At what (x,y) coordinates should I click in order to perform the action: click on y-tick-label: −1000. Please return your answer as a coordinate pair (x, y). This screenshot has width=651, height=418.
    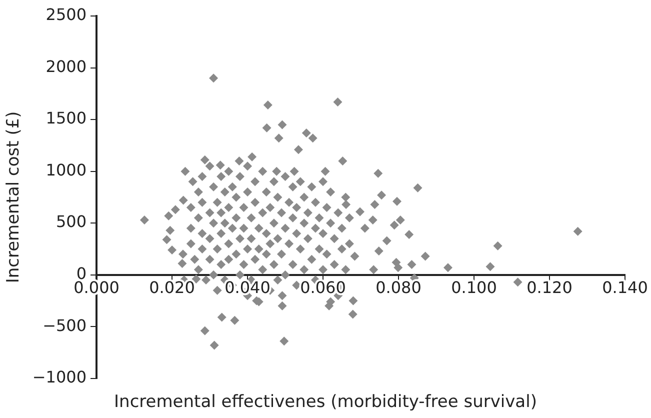
    Looking at the image, I should click on (59, 377).